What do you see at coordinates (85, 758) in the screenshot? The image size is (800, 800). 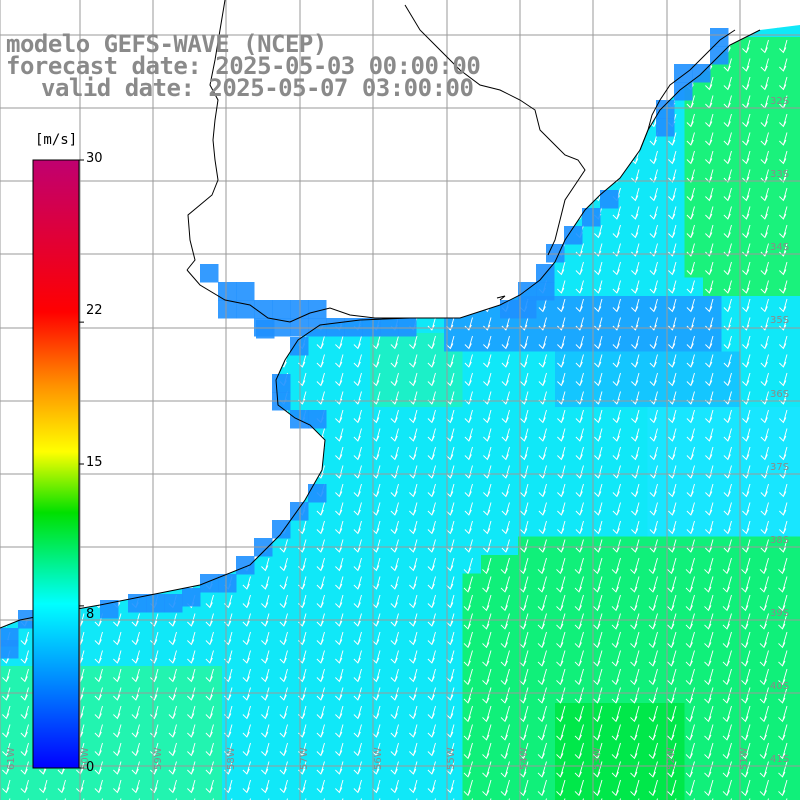 I see `lon-label: 60W` at bounding box center [85, 758].